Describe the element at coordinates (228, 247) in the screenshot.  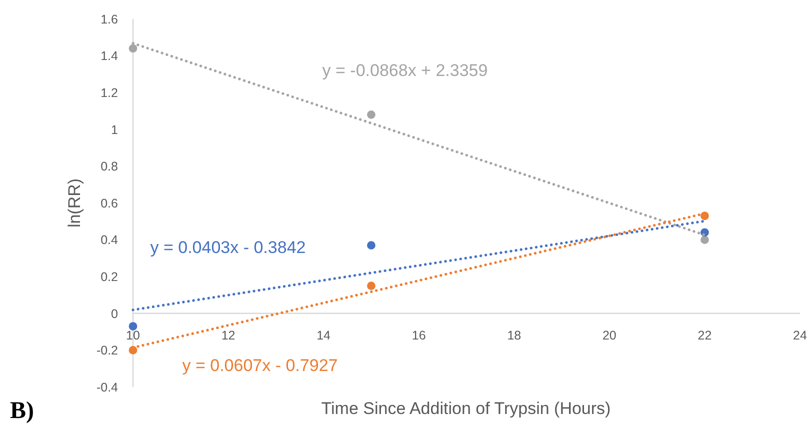
I see `annotation: y = 0.0403x - 0.3842` at that location.